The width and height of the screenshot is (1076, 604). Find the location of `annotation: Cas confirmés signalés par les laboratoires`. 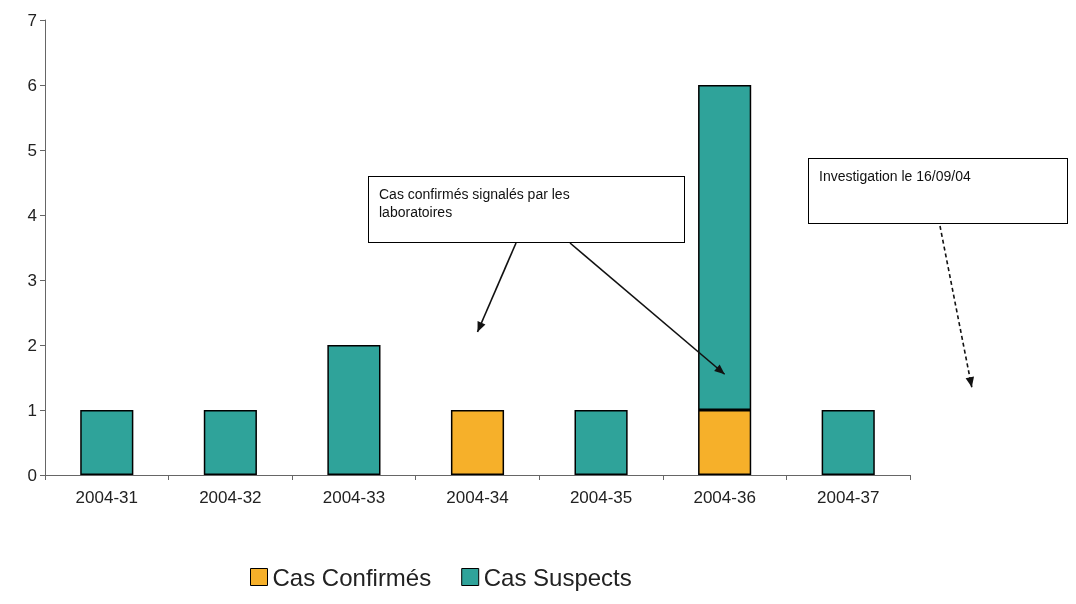

annotation: Cas confirmés signalés par les laboratoires is located at coordinates (475, 203).